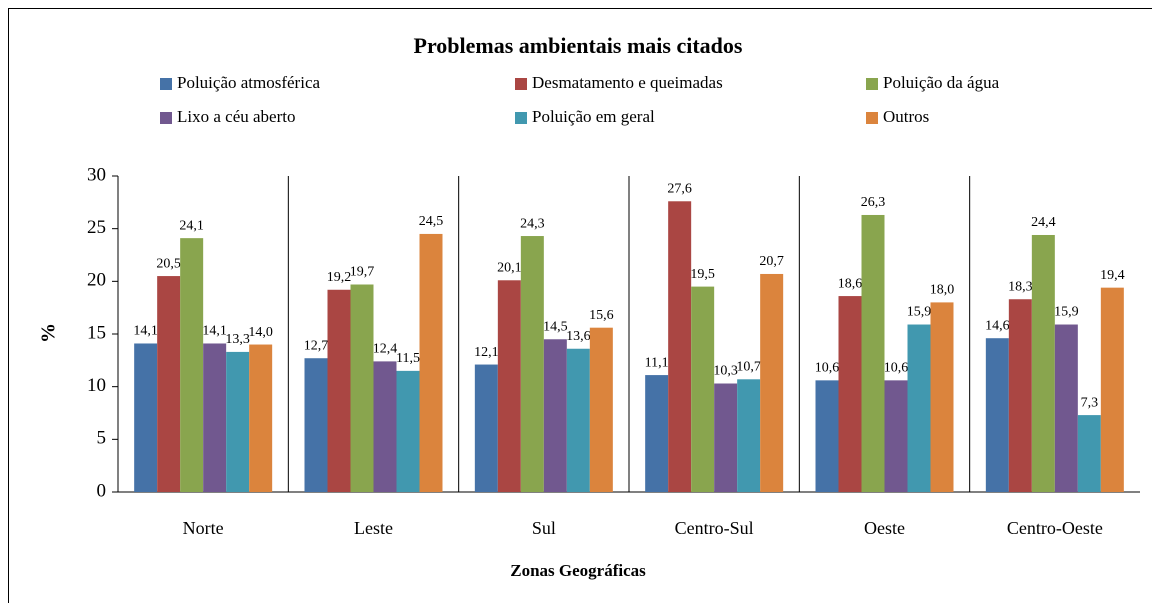  I want to click on data-label: 20,7, so click(771, 261).